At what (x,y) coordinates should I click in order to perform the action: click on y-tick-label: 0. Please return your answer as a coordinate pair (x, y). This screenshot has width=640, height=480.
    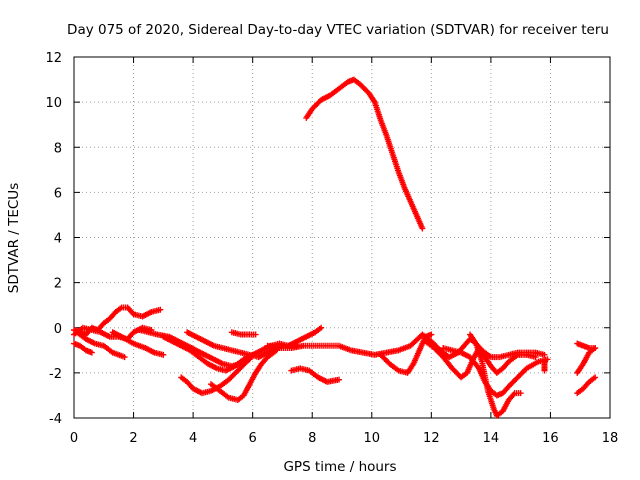
    Looking at the image, I should click on (58, 329).